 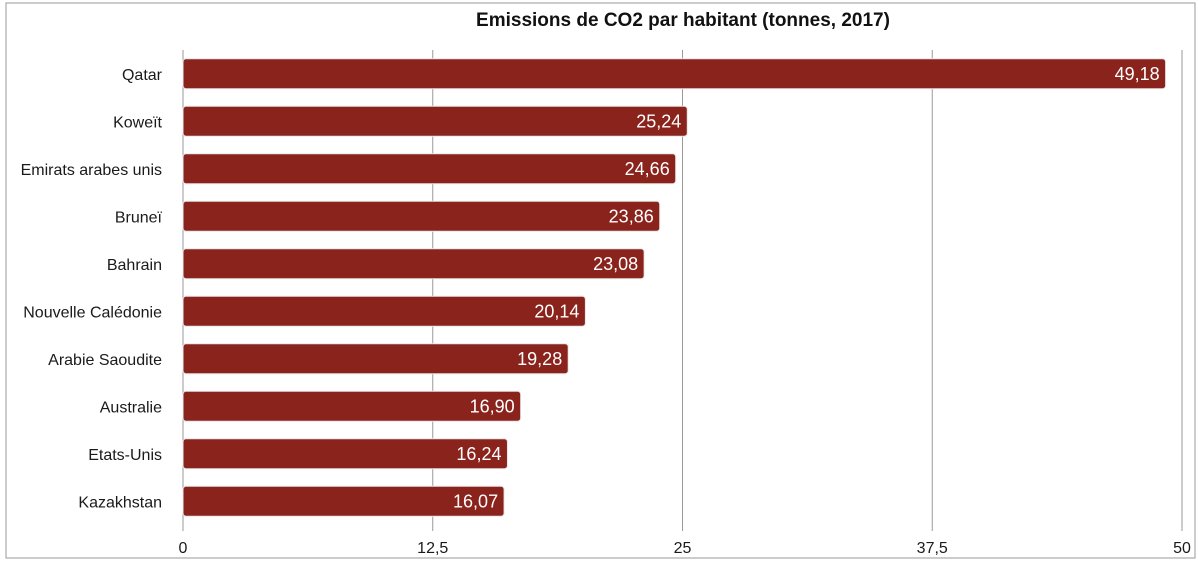 What do you see at coordinates (556, 311) in the screenshot?
I see `bar-value-label: 20,14` at bounding box center [556, 311].